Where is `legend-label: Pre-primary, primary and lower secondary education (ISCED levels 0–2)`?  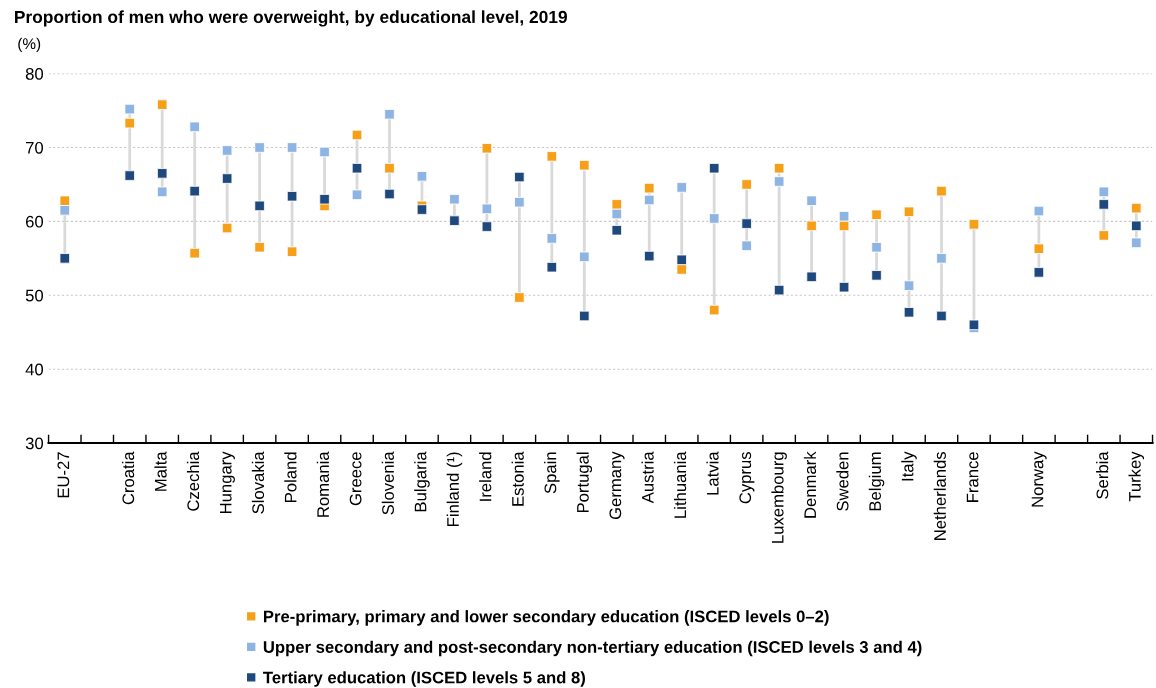 legend-label: Pre-primary, primary and lower secondary education (ISCED levels 0–2) is located at coordinates (546, 618).